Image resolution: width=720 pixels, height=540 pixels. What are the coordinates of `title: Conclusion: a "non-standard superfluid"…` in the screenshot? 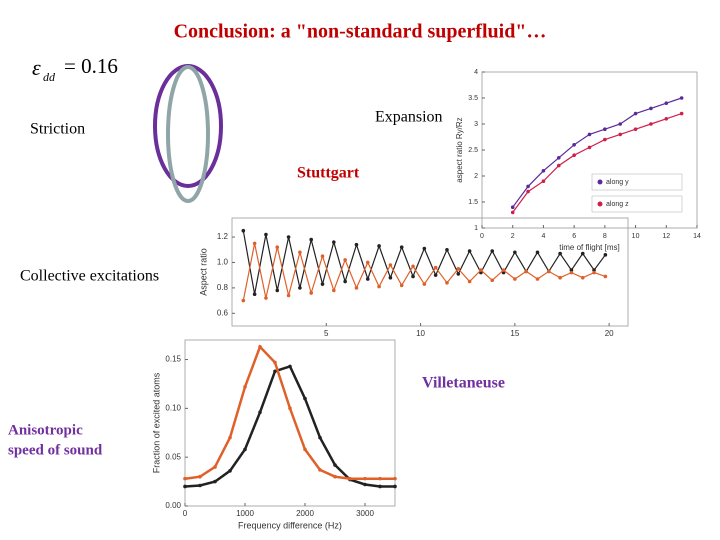 It's located at (360, 32).